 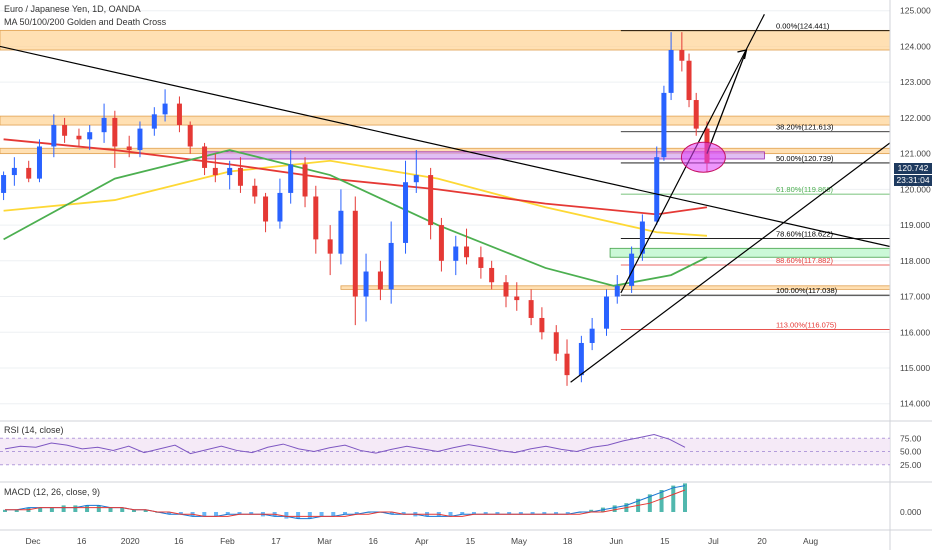 What do you see at coordinates (915, 297) in the screenshot?
I see `price-tick-label: 117.000` at bounding box center [915, 297].